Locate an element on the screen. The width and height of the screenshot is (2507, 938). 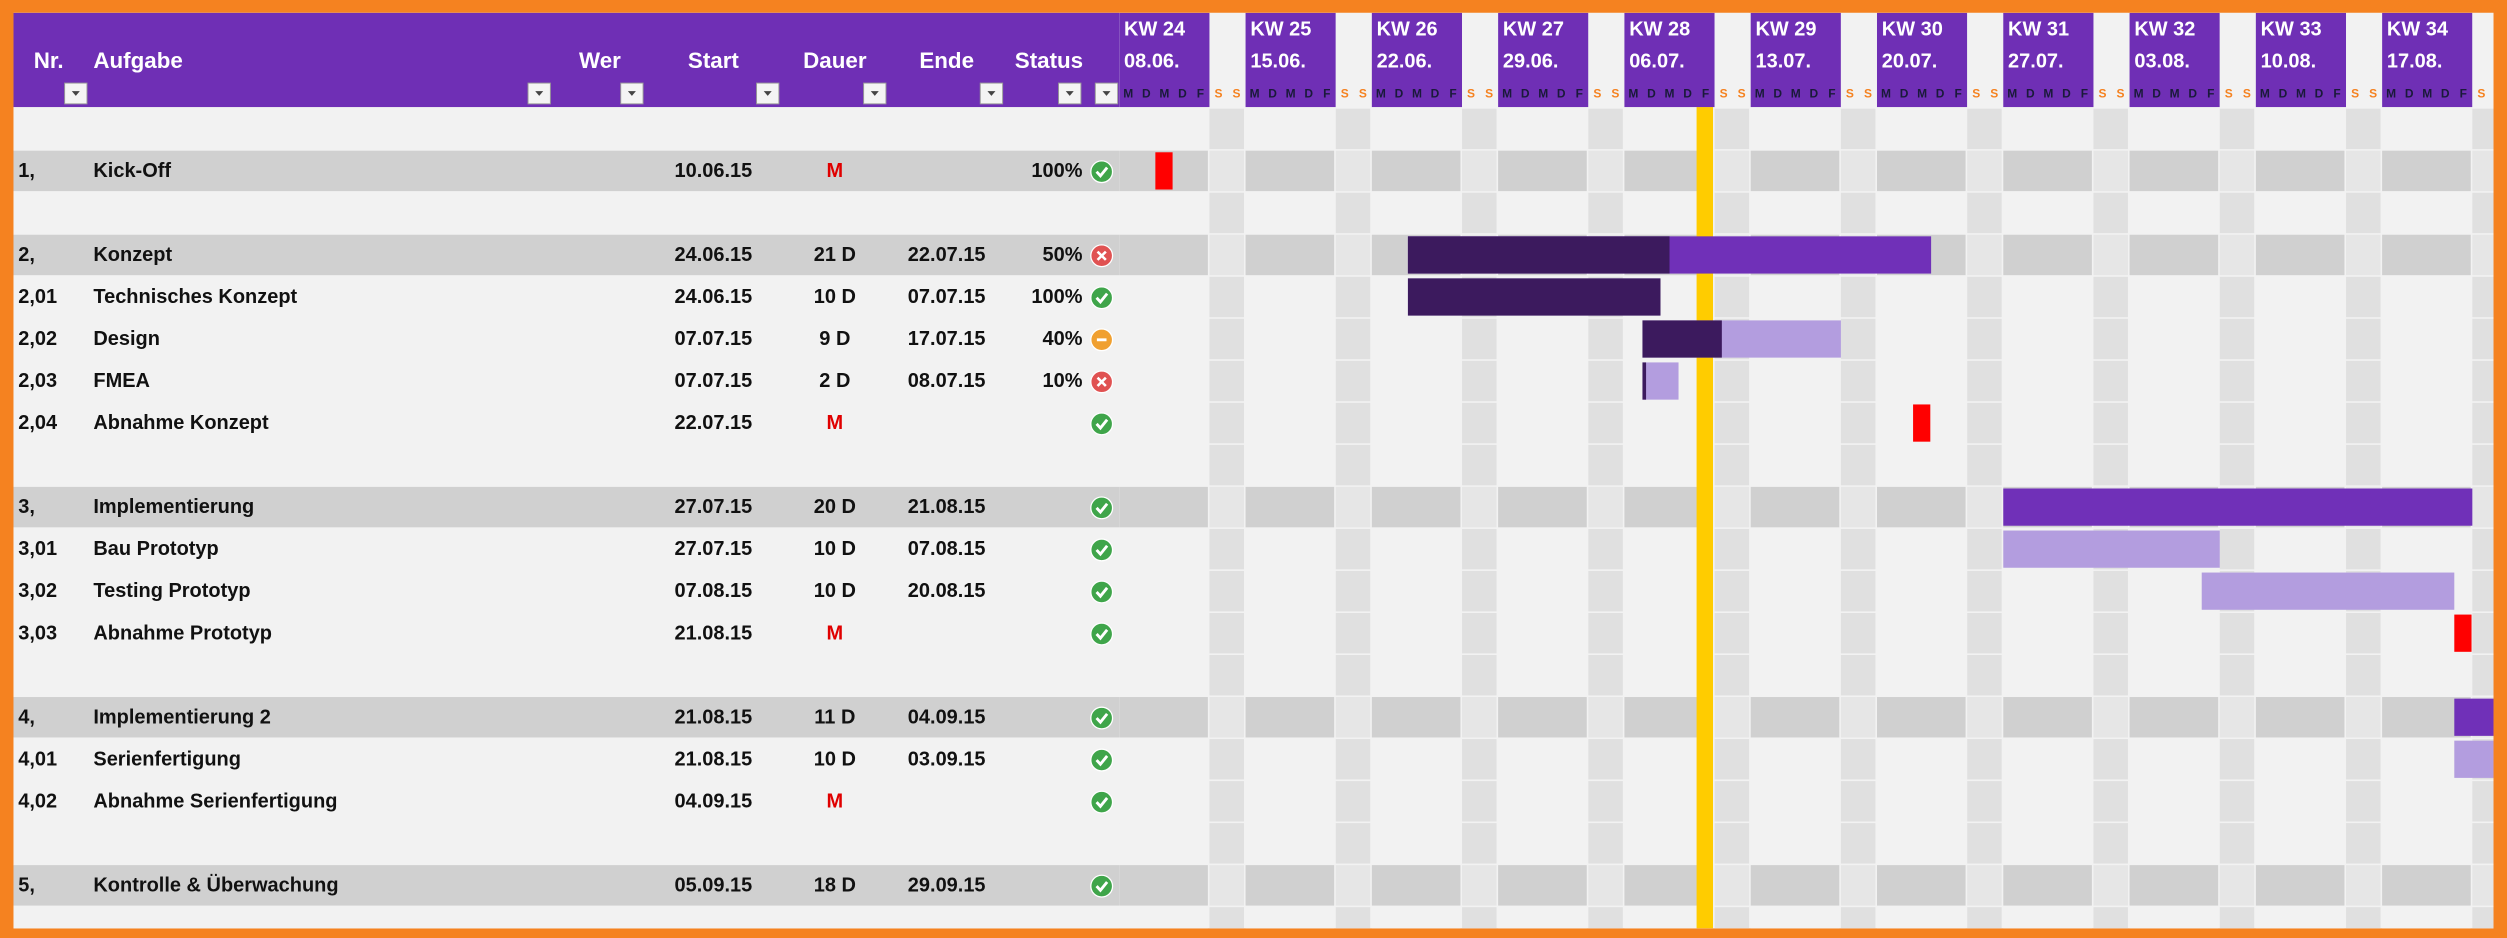
status-icon is located at coordinates (1102, 382).